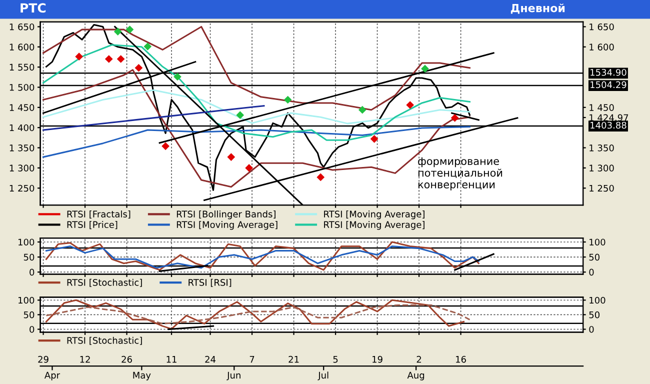  What do you see at coordinates (22, 67) in the screenshot?
I see `y-tick-label: 1 550` at bounding box center [22, 67].